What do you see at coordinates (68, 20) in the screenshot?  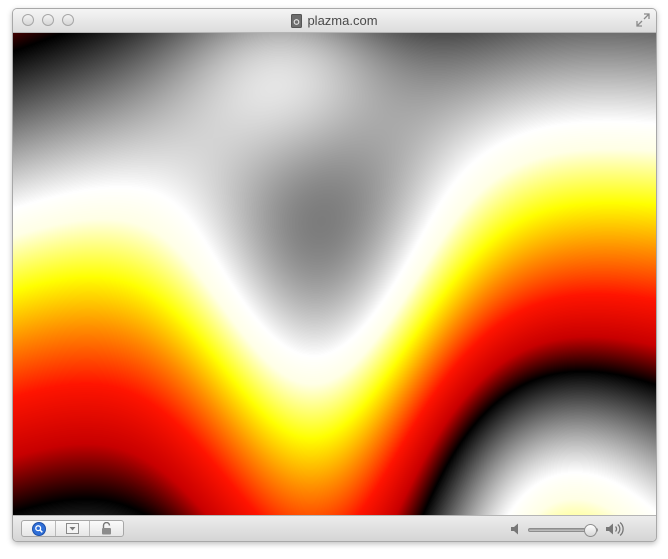 I see `zoom-icon` at bounding box center [68, 20].